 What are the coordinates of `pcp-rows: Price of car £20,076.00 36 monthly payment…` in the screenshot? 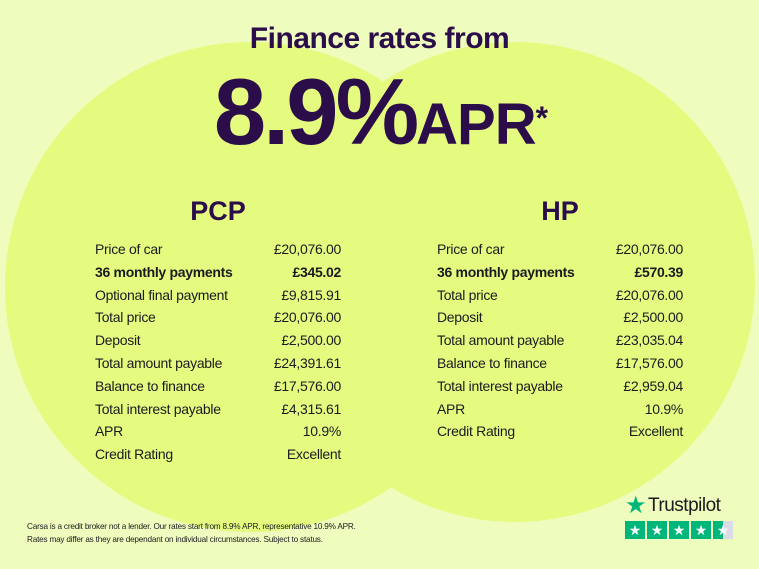 It's located at (218, 352).